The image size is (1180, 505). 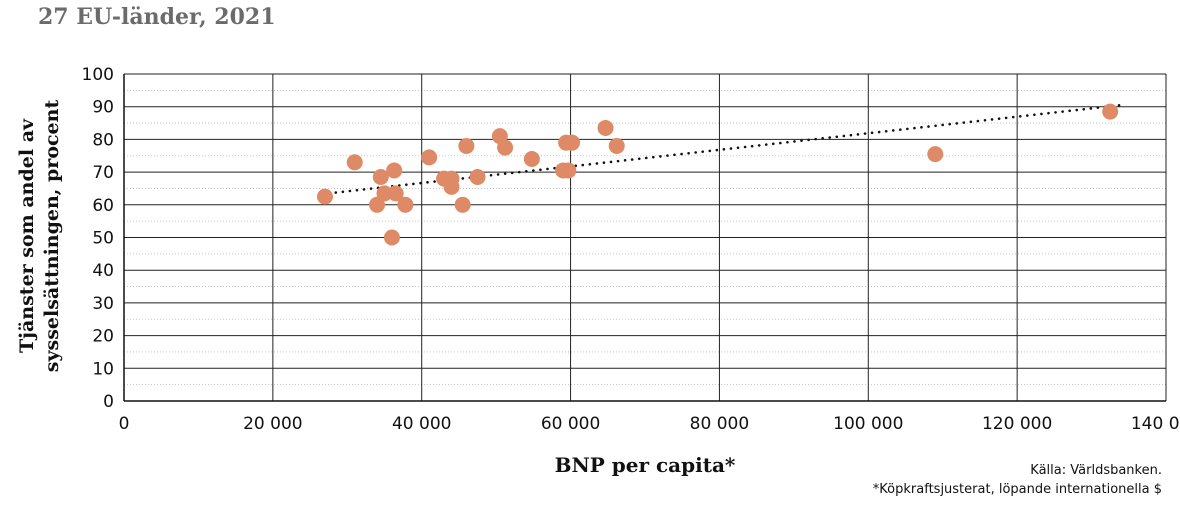 I want to click on x-tick-label: 120 000, so click(x=1017, y=424).